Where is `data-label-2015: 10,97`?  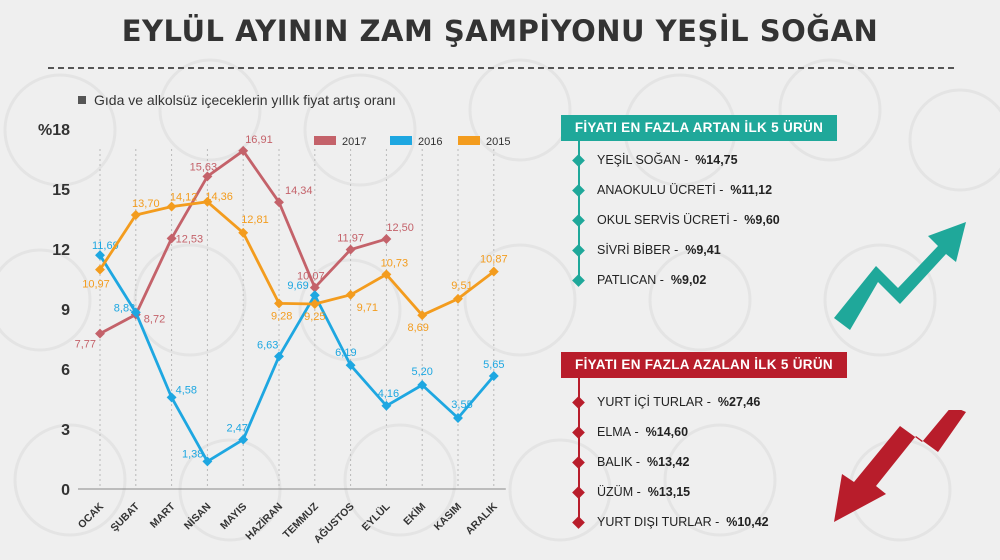 data-label-2015: 10,97 is located at coordinates (96, 285).